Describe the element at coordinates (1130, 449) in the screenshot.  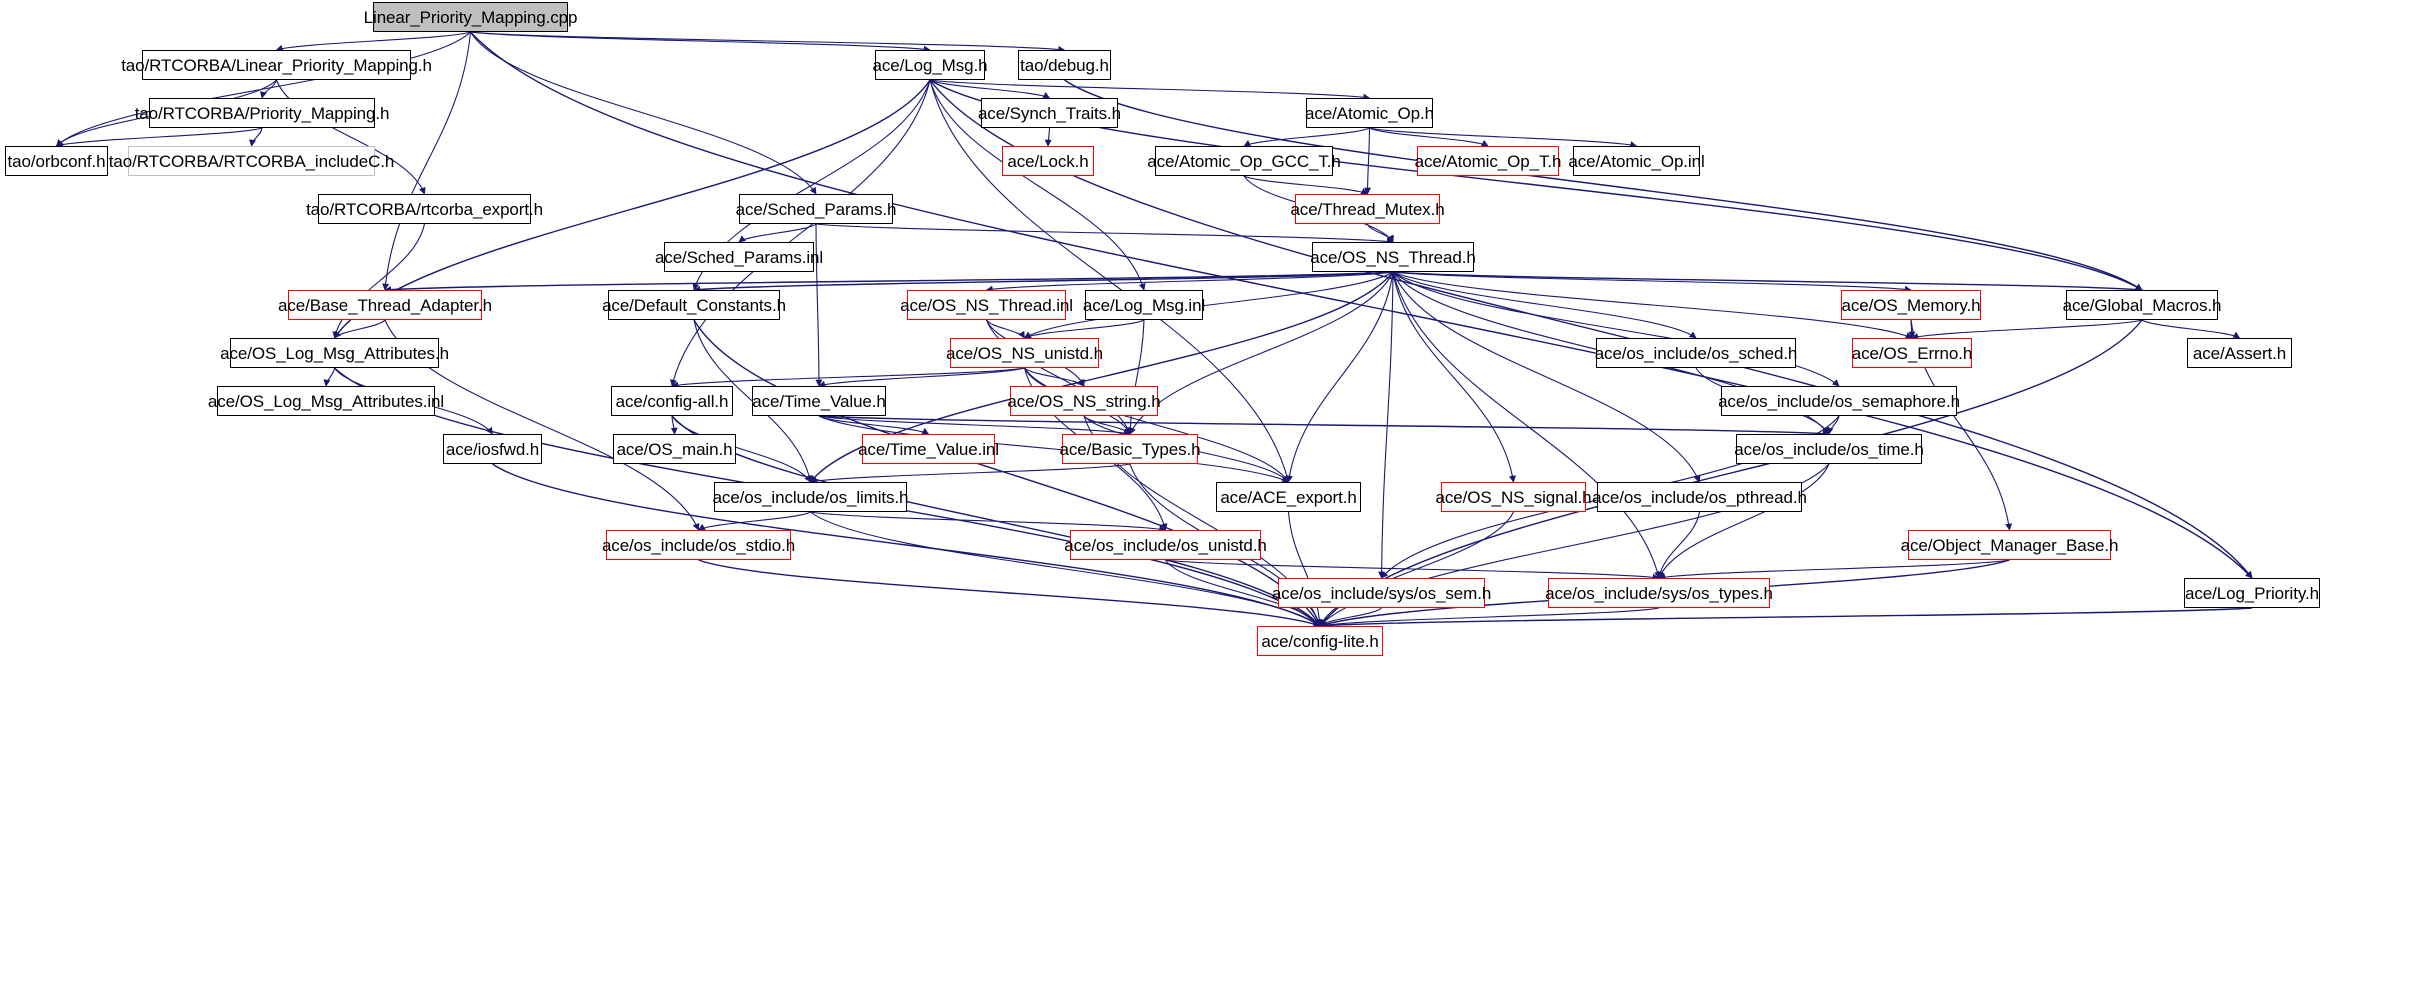
I see `graph-node-basic_types_h: ace/Basic_Types.h` at that location.